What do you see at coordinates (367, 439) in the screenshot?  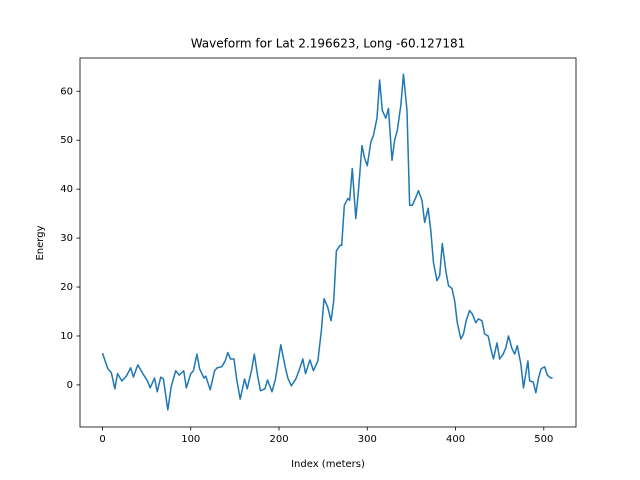 I see `x-tick-label: 300` at bounding box center [367, 439].